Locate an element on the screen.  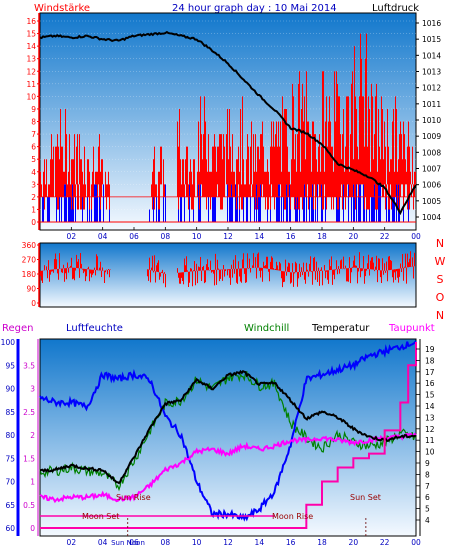
humidity-tick-label: 100 is located at coordinates (8, 342).